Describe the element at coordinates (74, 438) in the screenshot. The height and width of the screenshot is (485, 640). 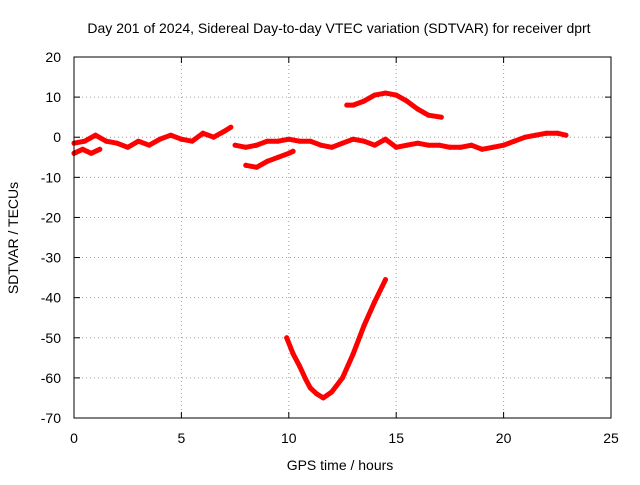
I see `x-tick-label: 0` at that location.